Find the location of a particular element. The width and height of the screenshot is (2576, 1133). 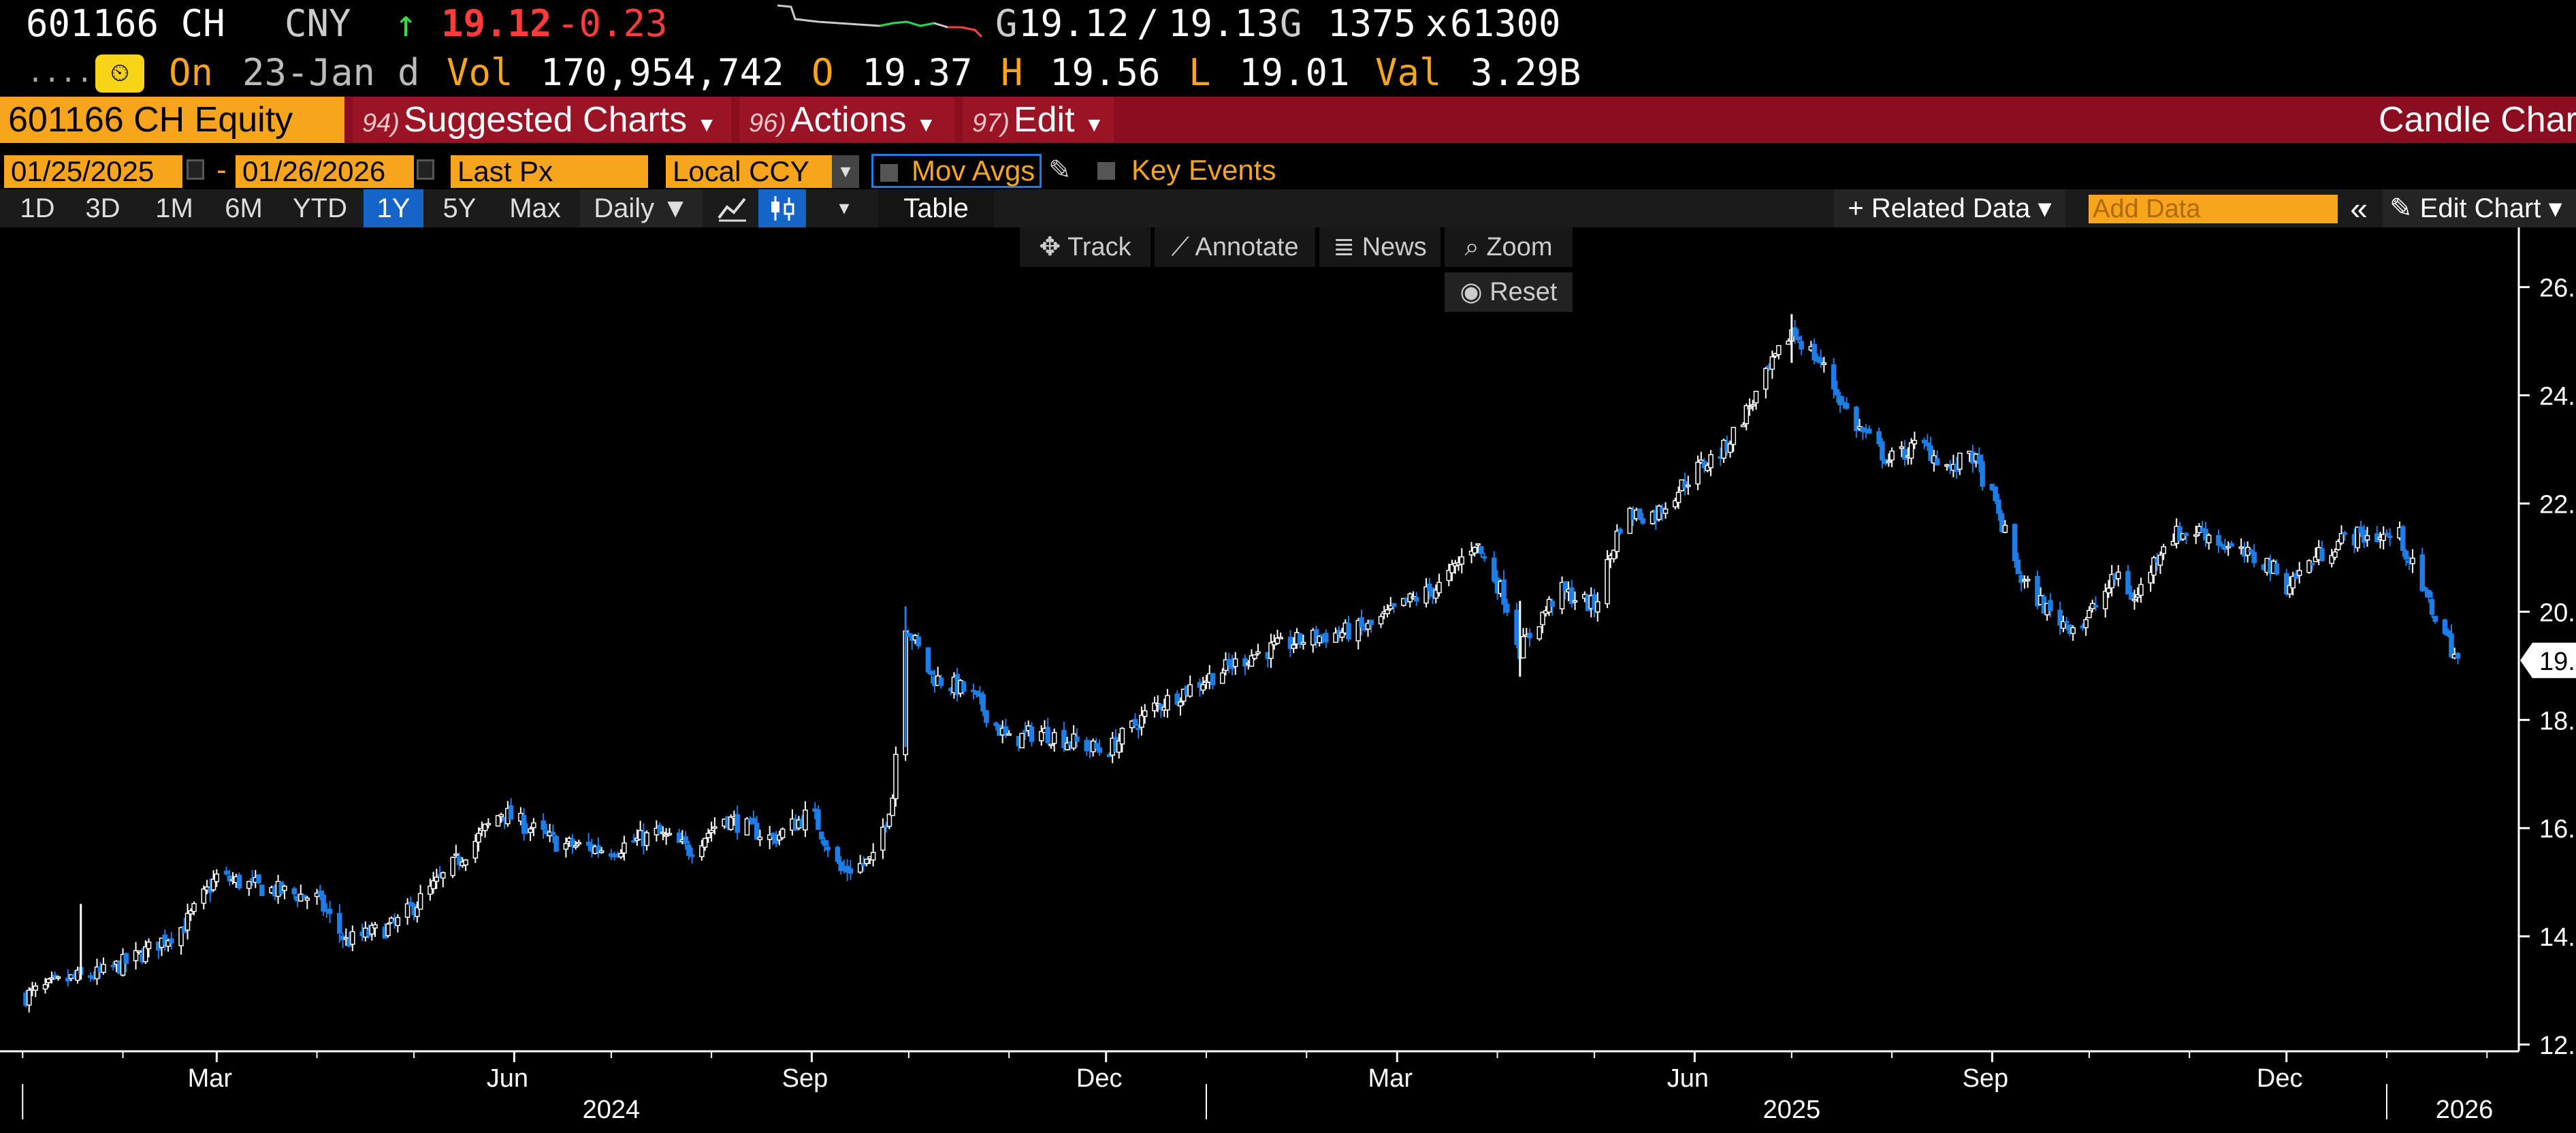

open-label: O is located at coordinates (823, 73).